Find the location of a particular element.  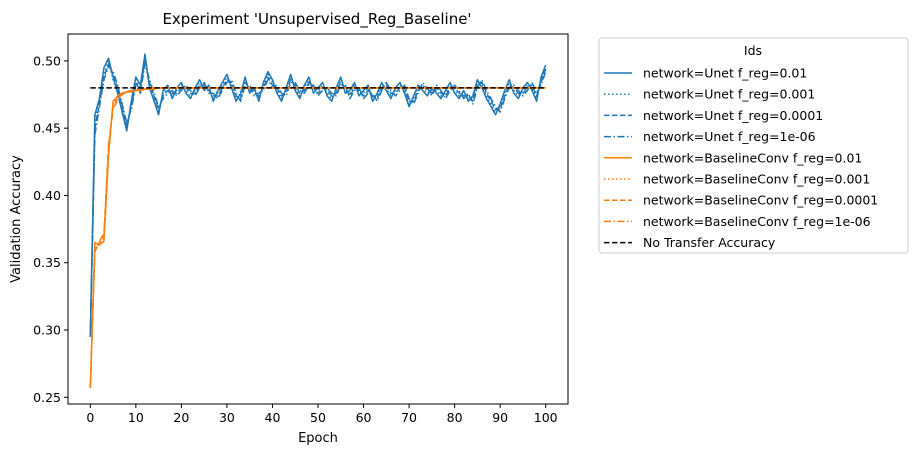

legend-title: Ids is located at coordinates (753, 50).